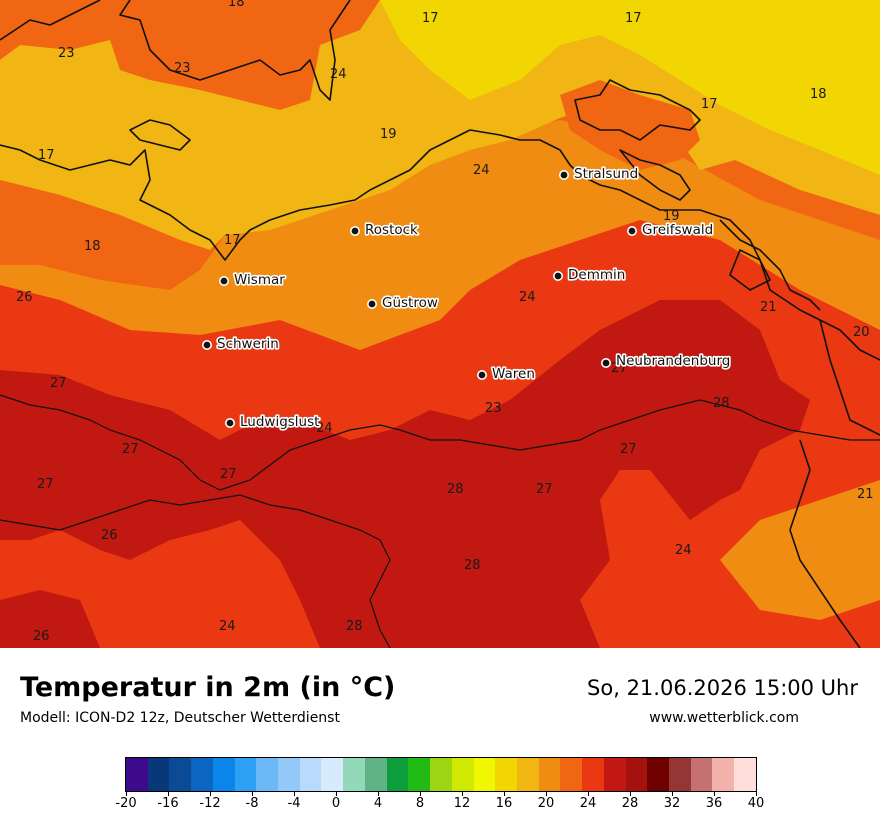  What do you see at coordinates (800, 550) in the screenshot?
I see `temp-zone-22-southeast` at bounding box center [800, 550].